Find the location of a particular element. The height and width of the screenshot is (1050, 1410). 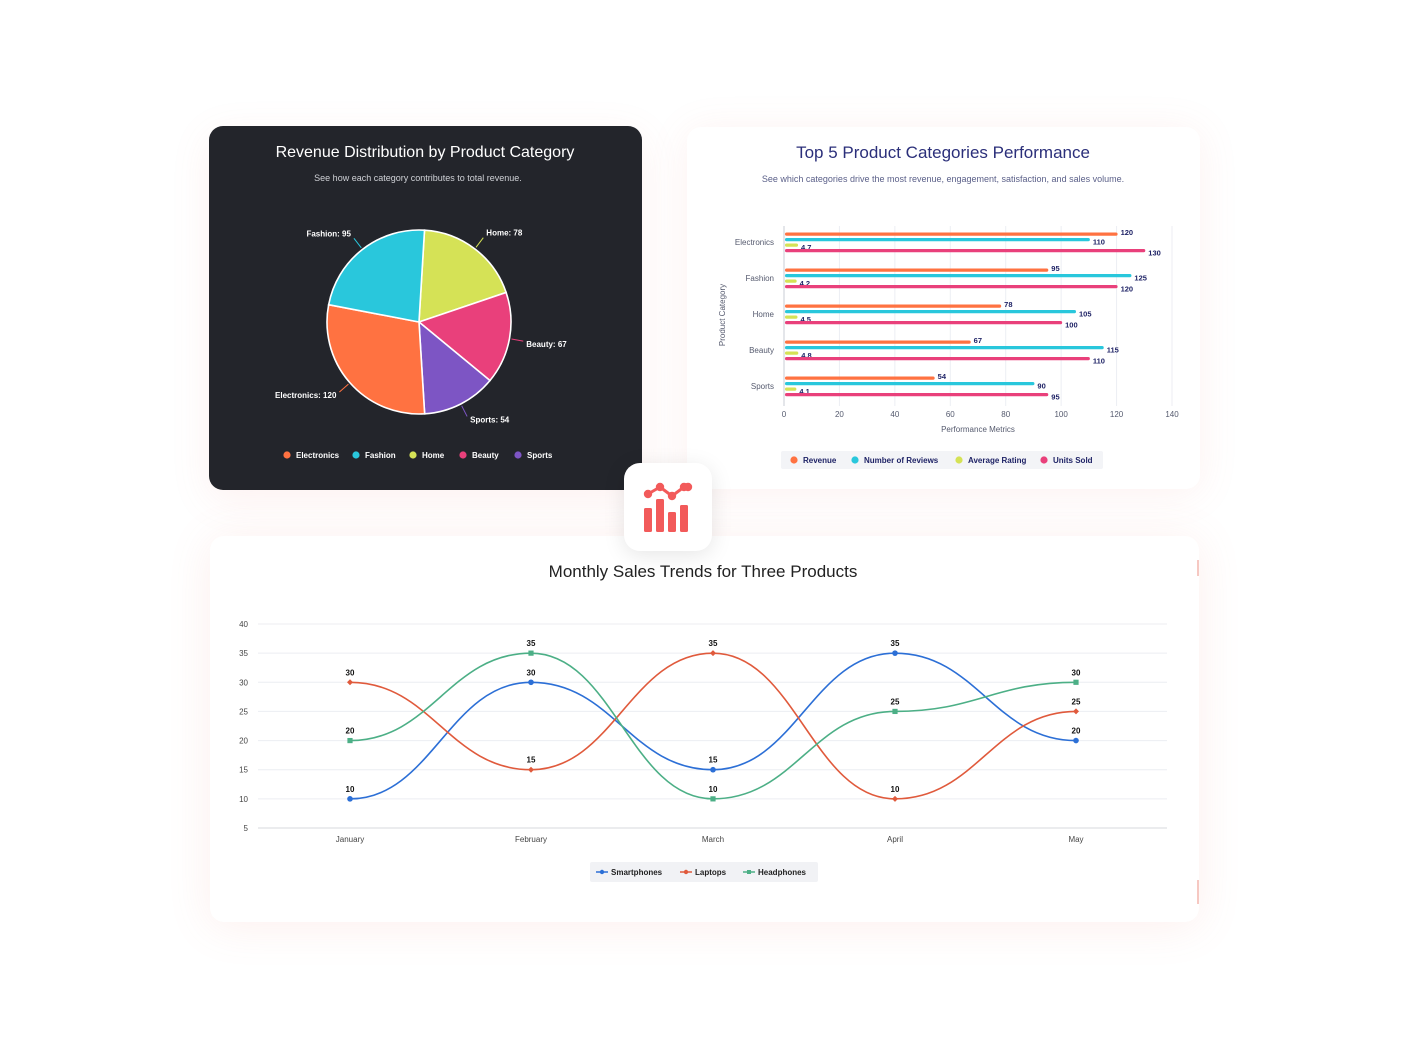

x-tick-label: April is located at coordinates (895, 839).